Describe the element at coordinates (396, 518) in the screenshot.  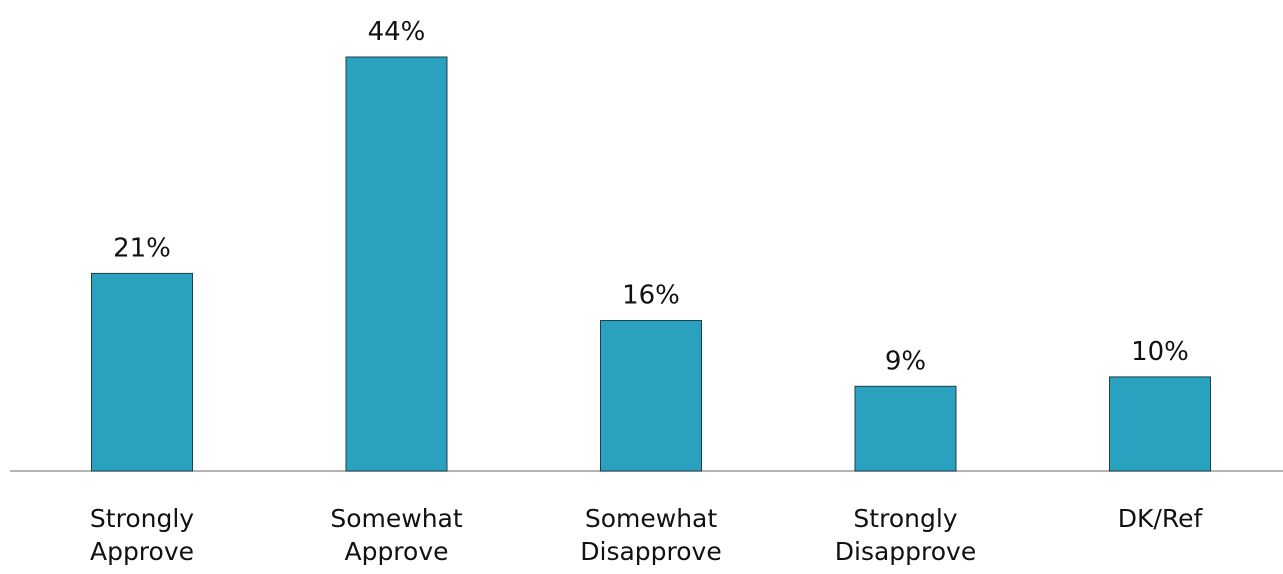
I see `category-label-1-line-0: Somewhat` at that location.